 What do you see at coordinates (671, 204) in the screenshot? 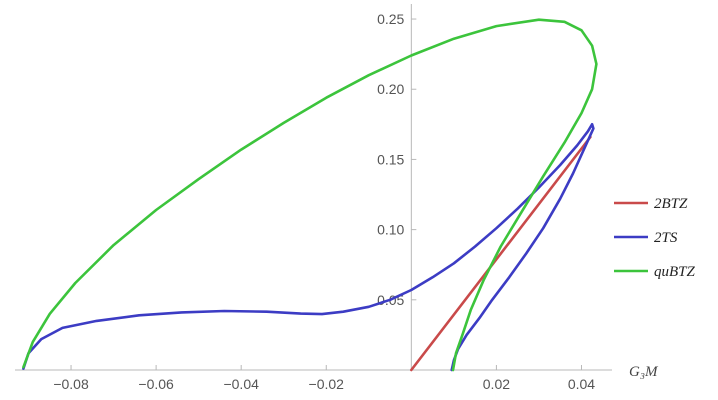
I see `legend-label-2btz: 2BTZ` at bounding box center [671, 204].